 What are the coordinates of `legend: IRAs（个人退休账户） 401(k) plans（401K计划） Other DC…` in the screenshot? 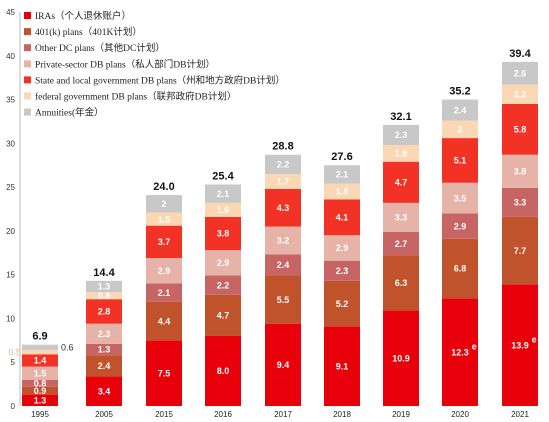 It's located at (154, 64).